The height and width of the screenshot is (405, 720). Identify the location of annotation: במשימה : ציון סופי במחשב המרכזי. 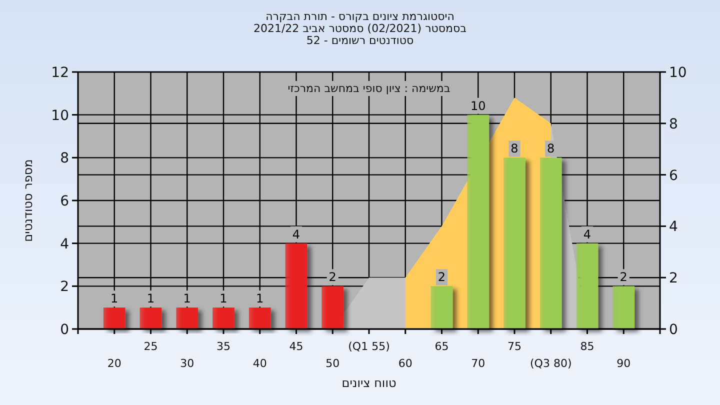
(369, 88).